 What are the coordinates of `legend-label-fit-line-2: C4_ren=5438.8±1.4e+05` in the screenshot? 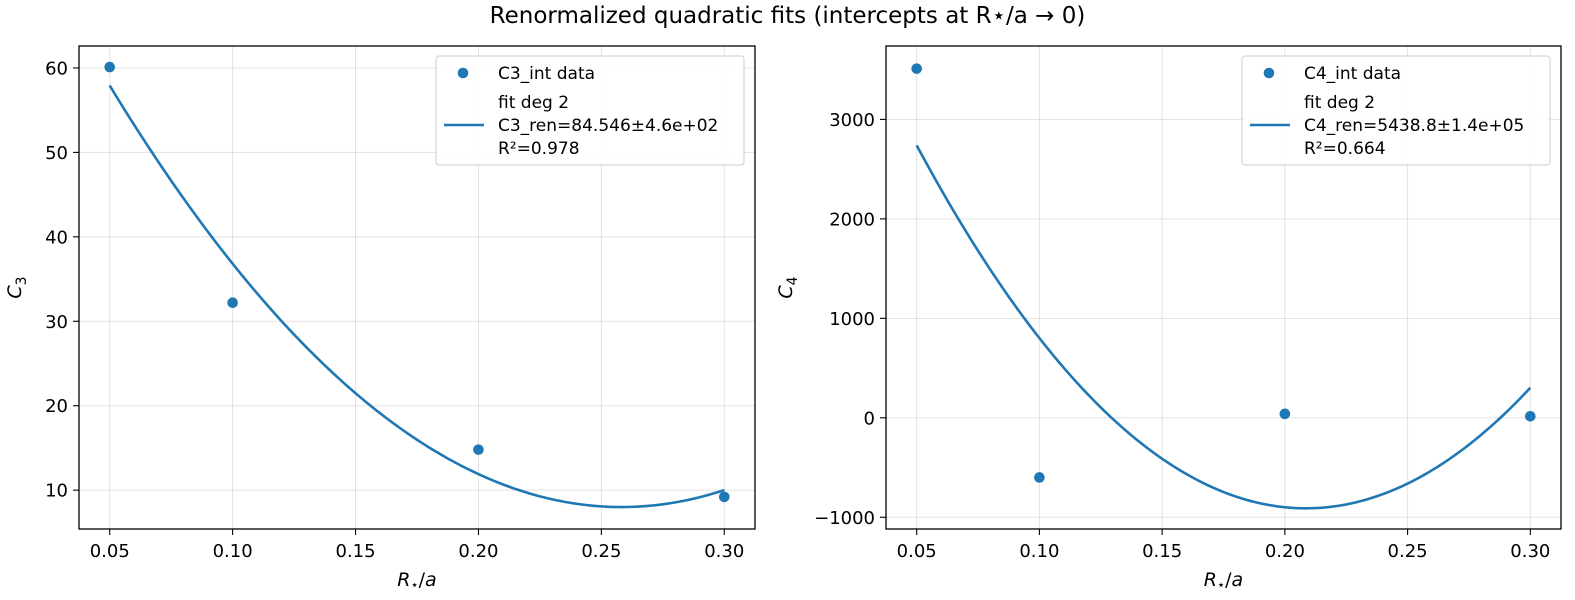 It's located at (1414, 126).